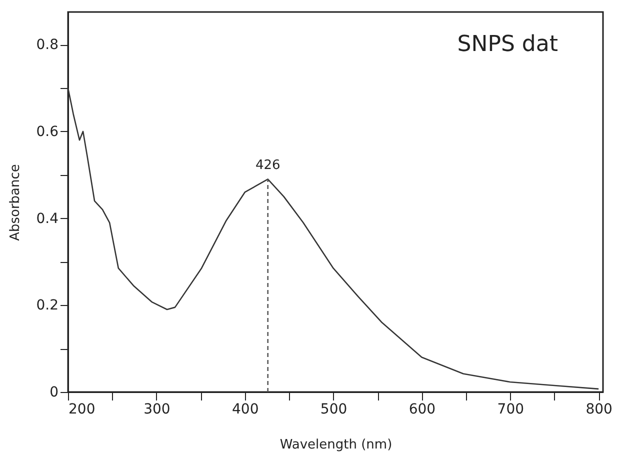 The width and height of the screenshot is (626, 459). Describe the element at coordinates (47, 306) in the screenshot. I see `y-tick-label: 0.2` at that location.